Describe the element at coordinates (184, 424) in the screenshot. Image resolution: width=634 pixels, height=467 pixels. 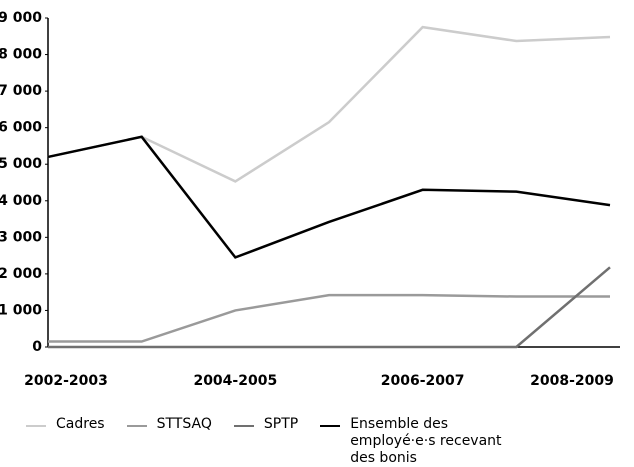
I see `legend-label: STTSAQ` at that location.